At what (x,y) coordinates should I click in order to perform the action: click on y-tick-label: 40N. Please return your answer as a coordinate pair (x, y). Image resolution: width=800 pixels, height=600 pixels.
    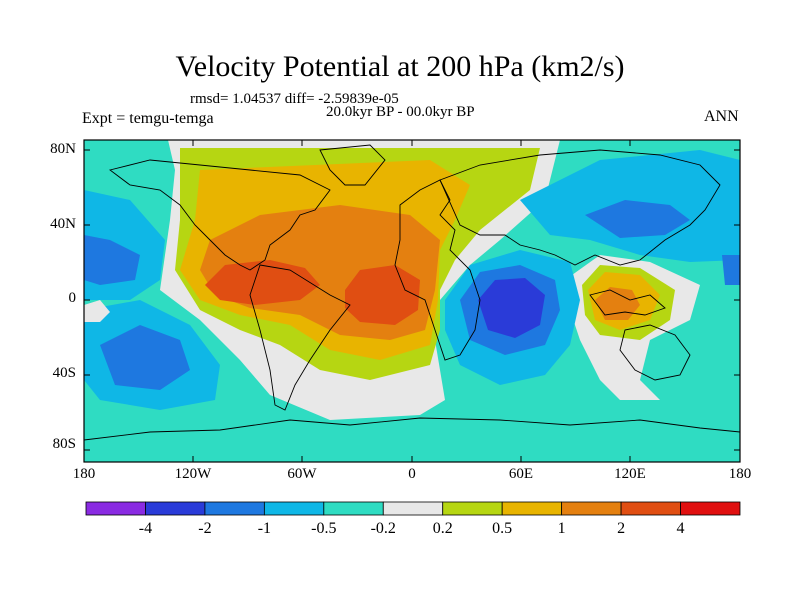
    Looking at the image, I should click on (63, 224).